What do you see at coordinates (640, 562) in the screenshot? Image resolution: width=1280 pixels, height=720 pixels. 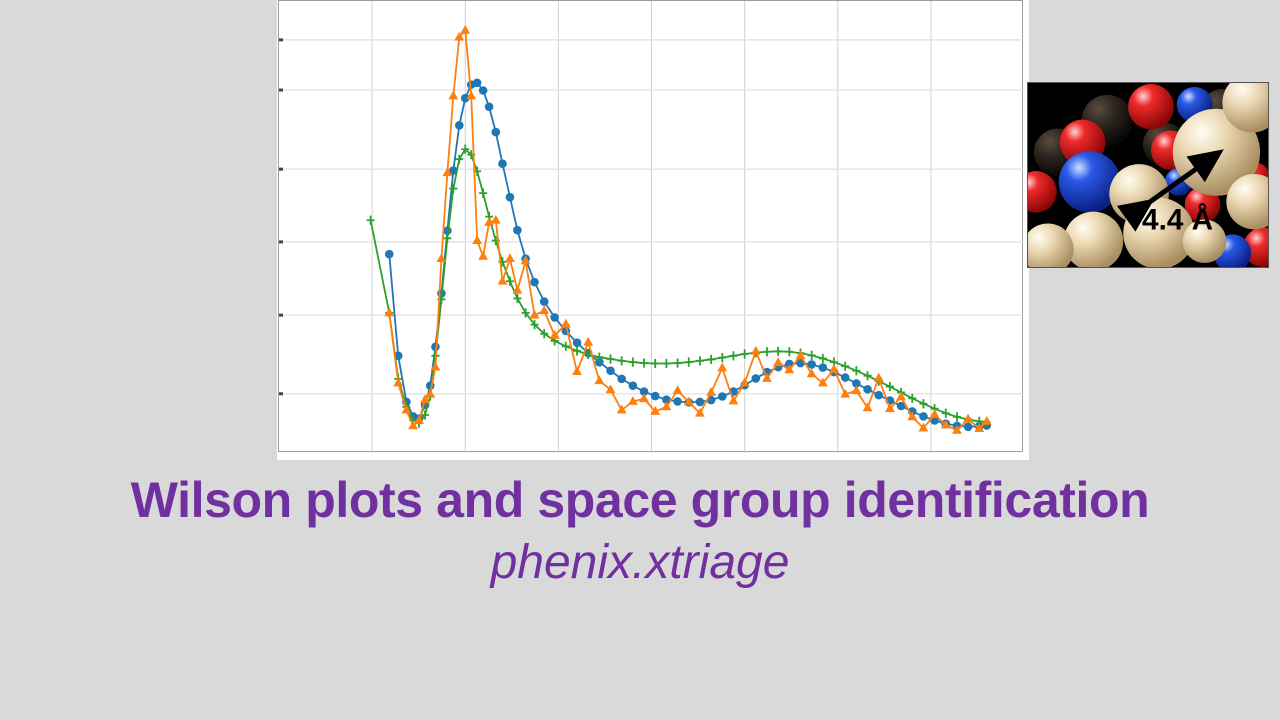 I see `page-subtitle: phenix.xtriage` at bounding box center [640, 562].